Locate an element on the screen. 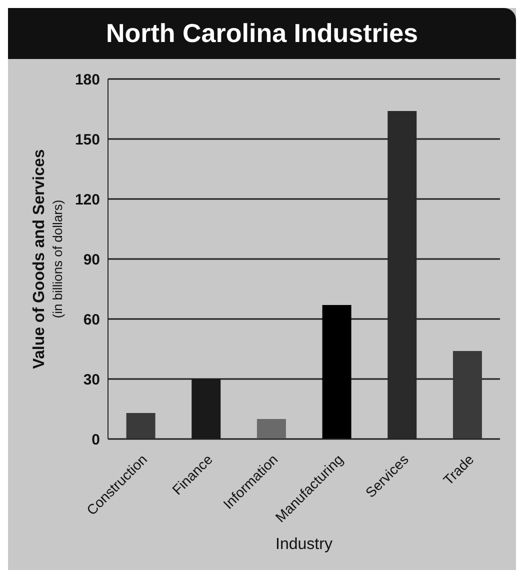 The image size is (524, 578). chart-title: North Carolina Industries is located at coordinates (262, 33).